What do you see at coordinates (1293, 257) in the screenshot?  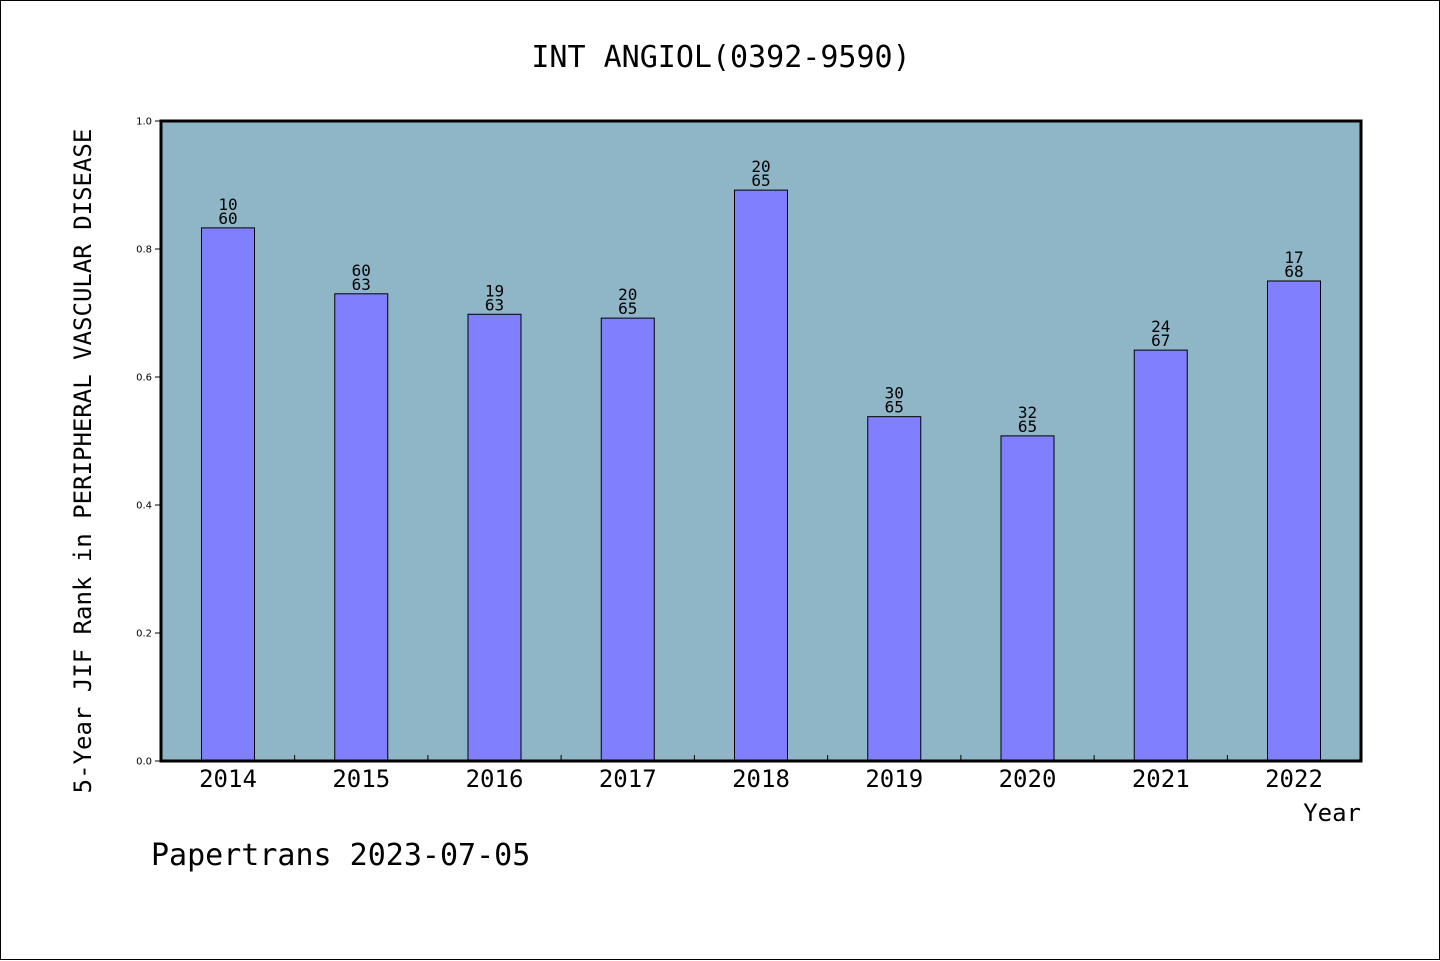 I see `bar-label-rank-2022: 17` at bounding box center [1293, 257].